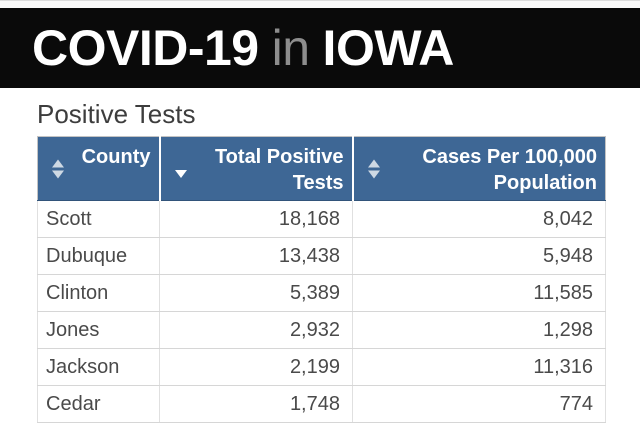  I want to click on table-row: Cedar 1,748 774, so click(321, 404).